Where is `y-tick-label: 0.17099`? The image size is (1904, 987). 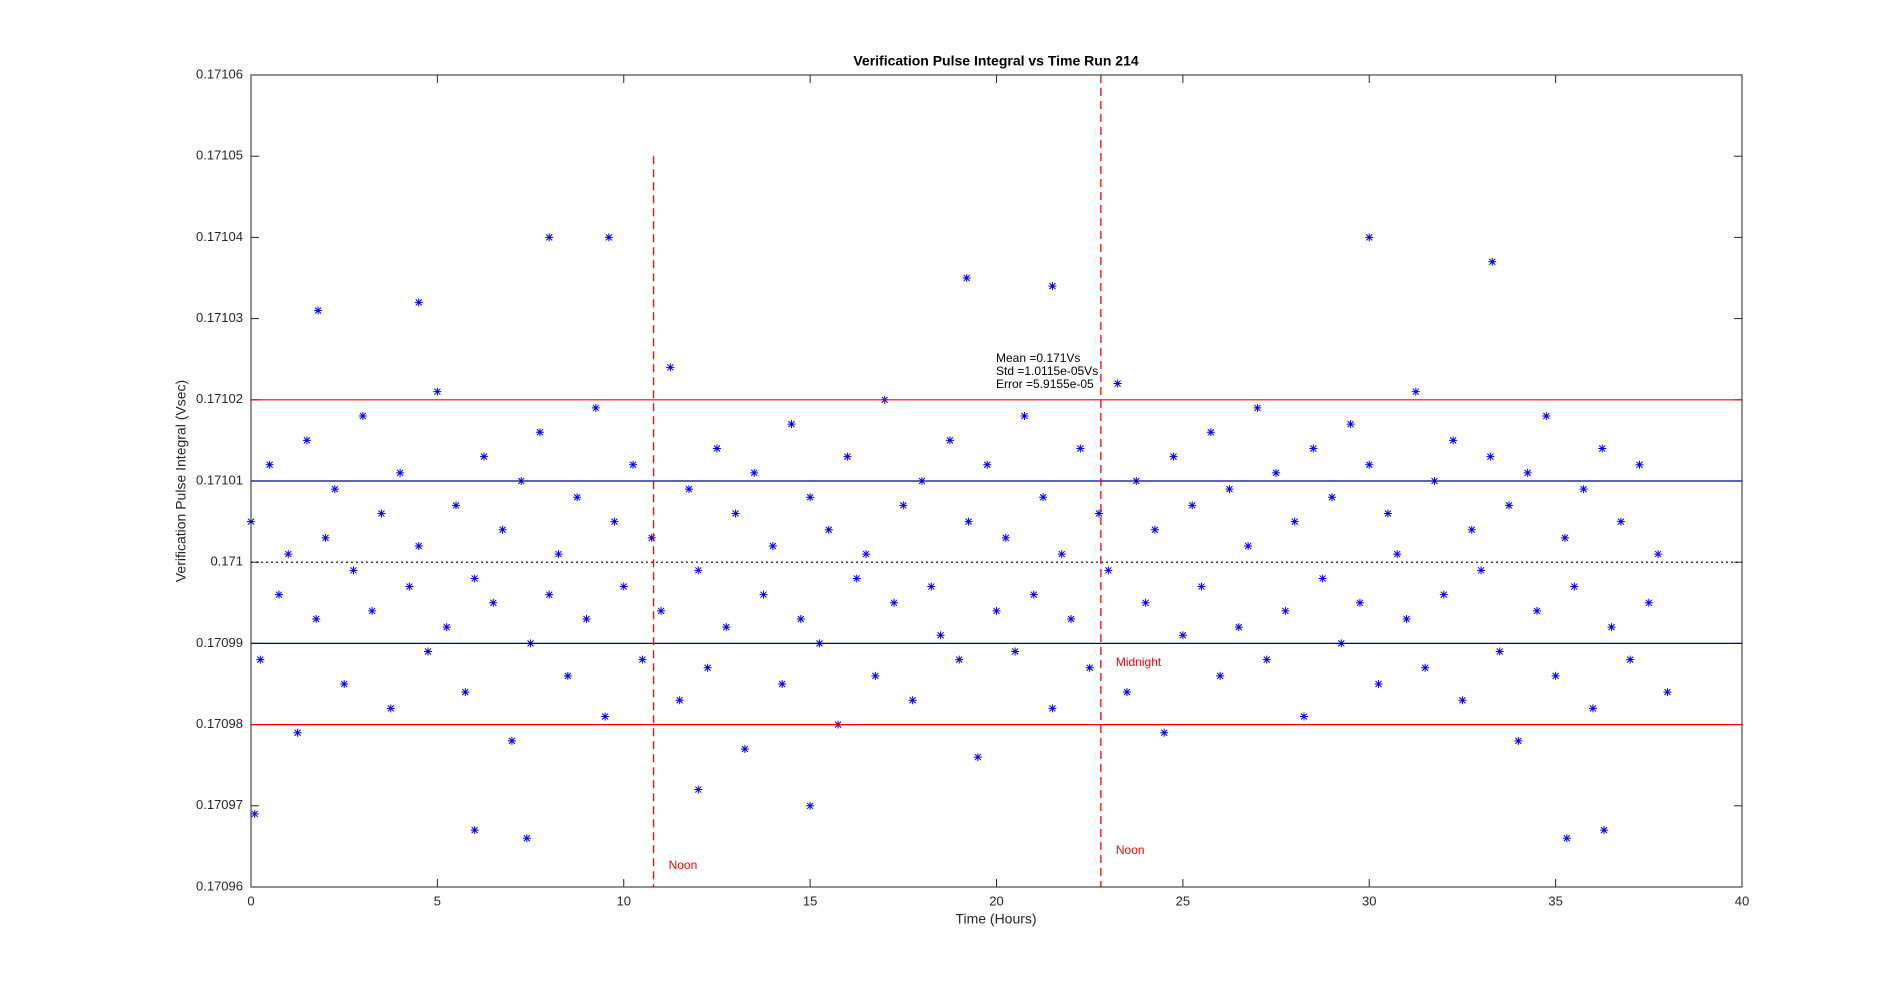 y-tick-label: 0.17099 is located at coordinates (219, 642).